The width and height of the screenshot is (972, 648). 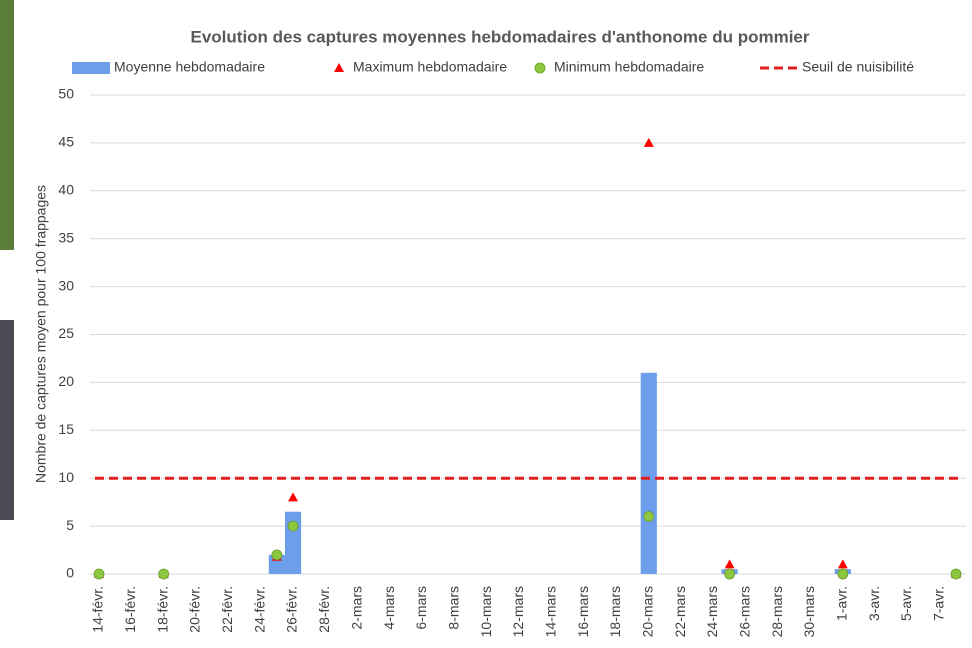 I want to click on x-tick-label: 10-mars, so click(x=486, y=611).